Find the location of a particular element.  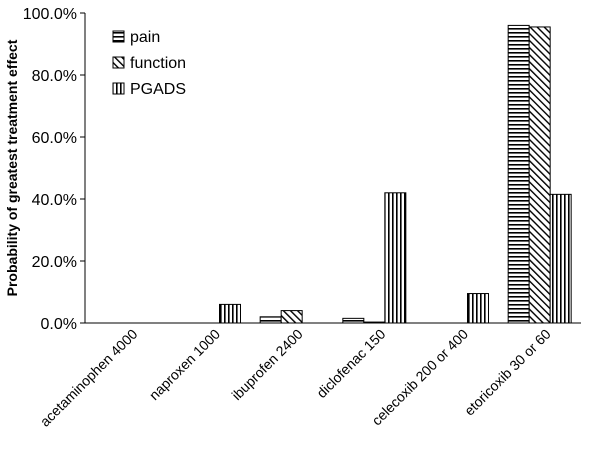

y-tick-label: 20.0% is located at coordinates (54, 262).